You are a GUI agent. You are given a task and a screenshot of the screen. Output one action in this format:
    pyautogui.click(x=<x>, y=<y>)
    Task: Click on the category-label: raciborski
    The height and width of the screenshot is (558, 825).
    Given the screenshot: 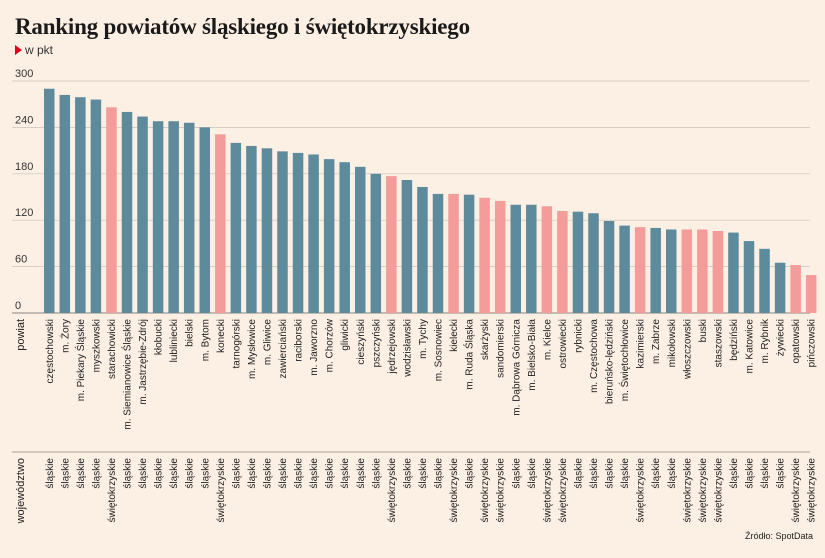 What is the action you would take?
    pyautogui.click(x=299, y=340)
    